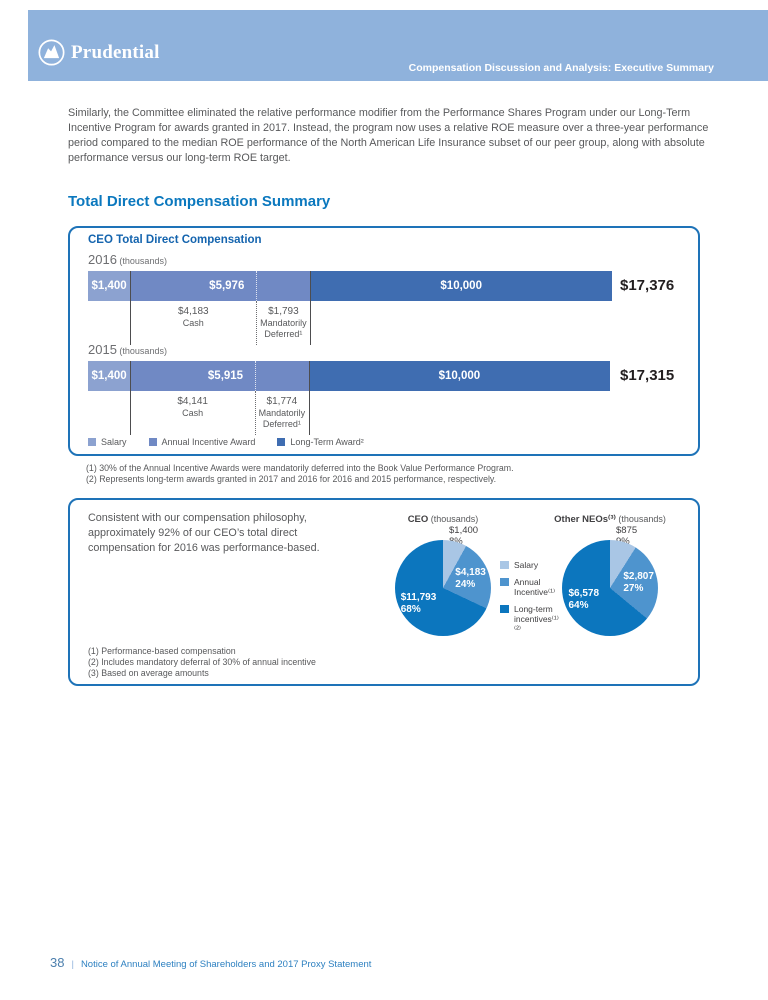 This screenshot has width=768, height=1000. I want to click on page-title: Total Direct Compensation Summary, so click(199, 201).